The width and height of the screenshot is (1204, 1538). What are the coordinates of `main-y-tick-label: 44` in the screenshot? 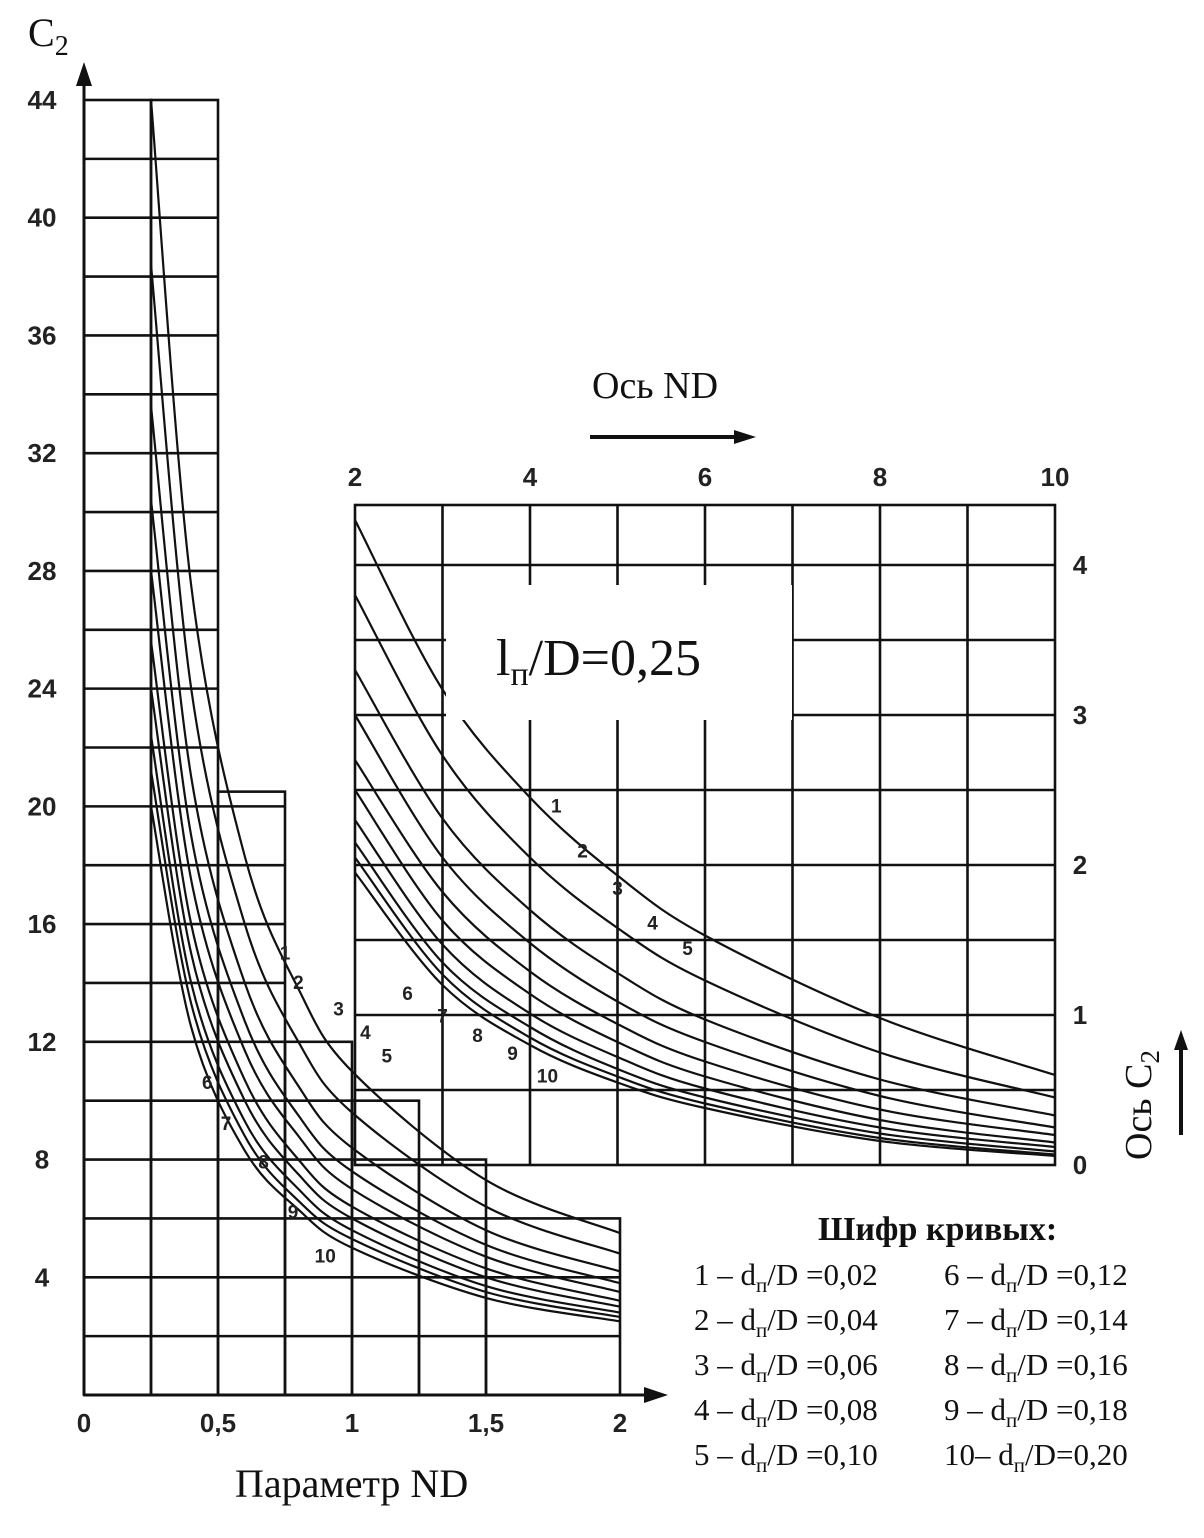 It's located at (42, 100).